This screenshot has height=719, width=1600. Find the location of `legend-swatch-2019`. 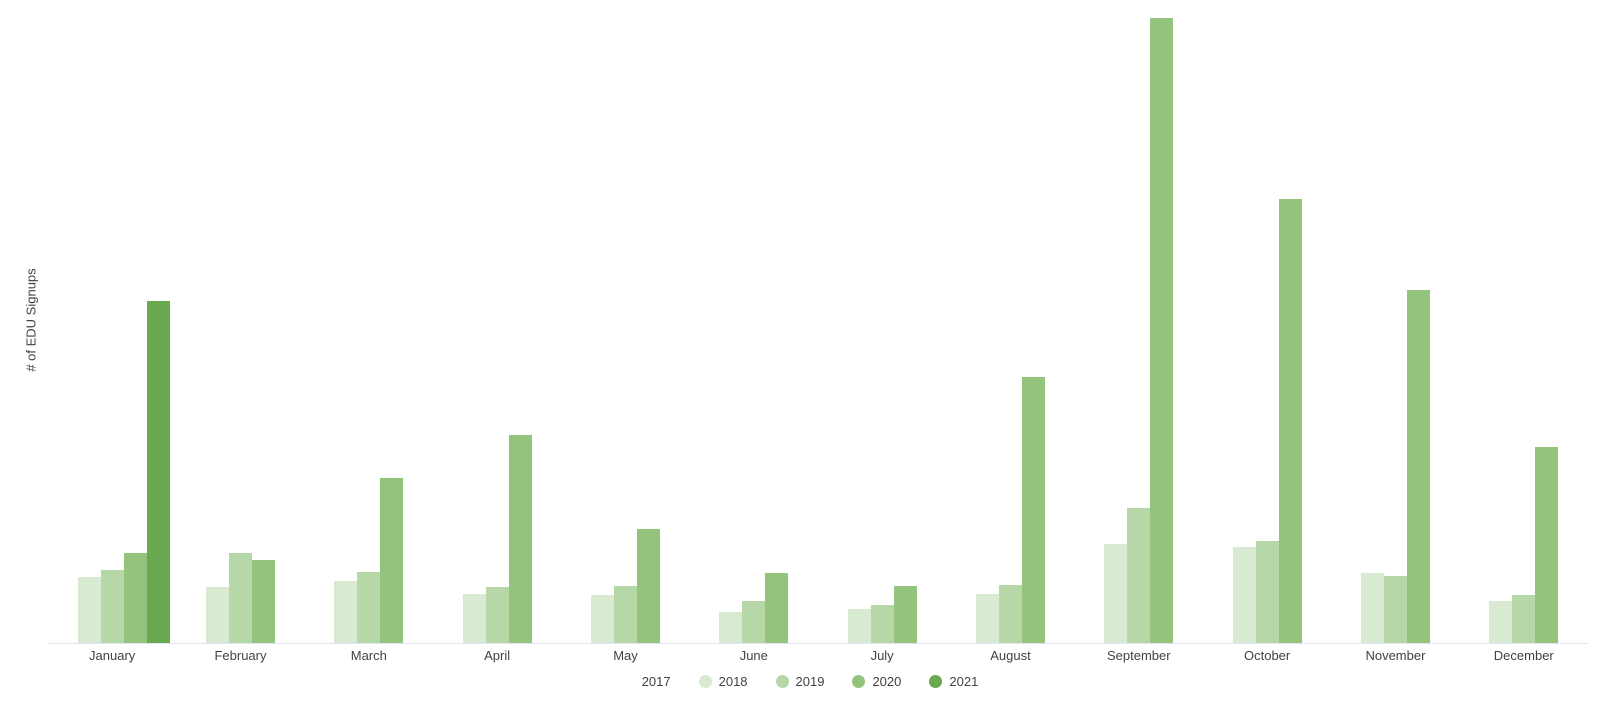

legend-swatch-2019 is located at coordinates (782, 681).